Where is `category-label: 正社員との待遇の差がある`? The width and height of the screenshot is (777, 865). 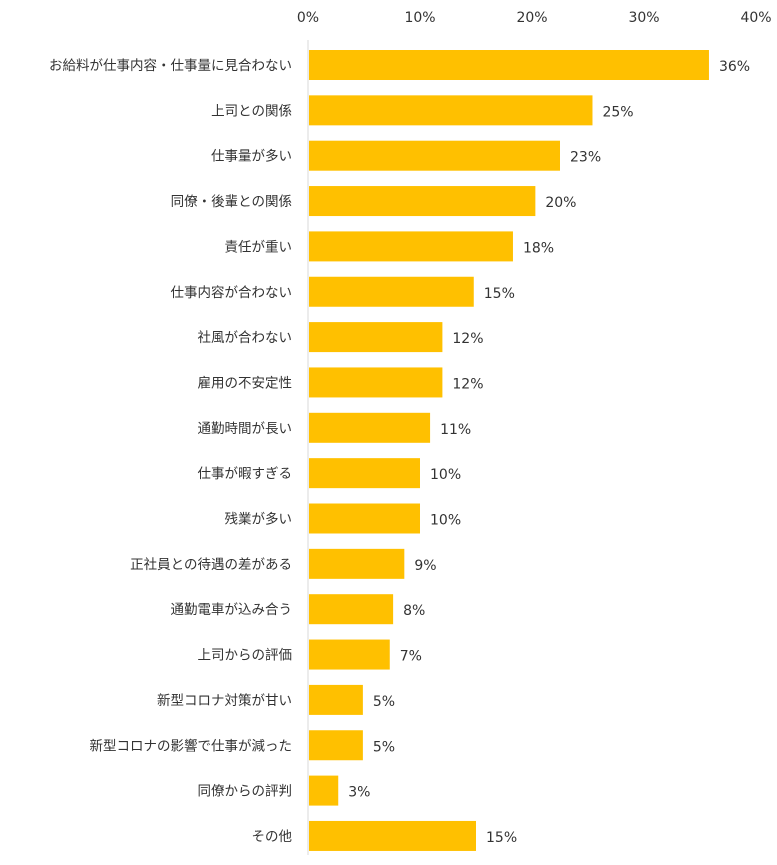
category-label: 正社員との待遇の差がある is located at coordinates (211, 565).